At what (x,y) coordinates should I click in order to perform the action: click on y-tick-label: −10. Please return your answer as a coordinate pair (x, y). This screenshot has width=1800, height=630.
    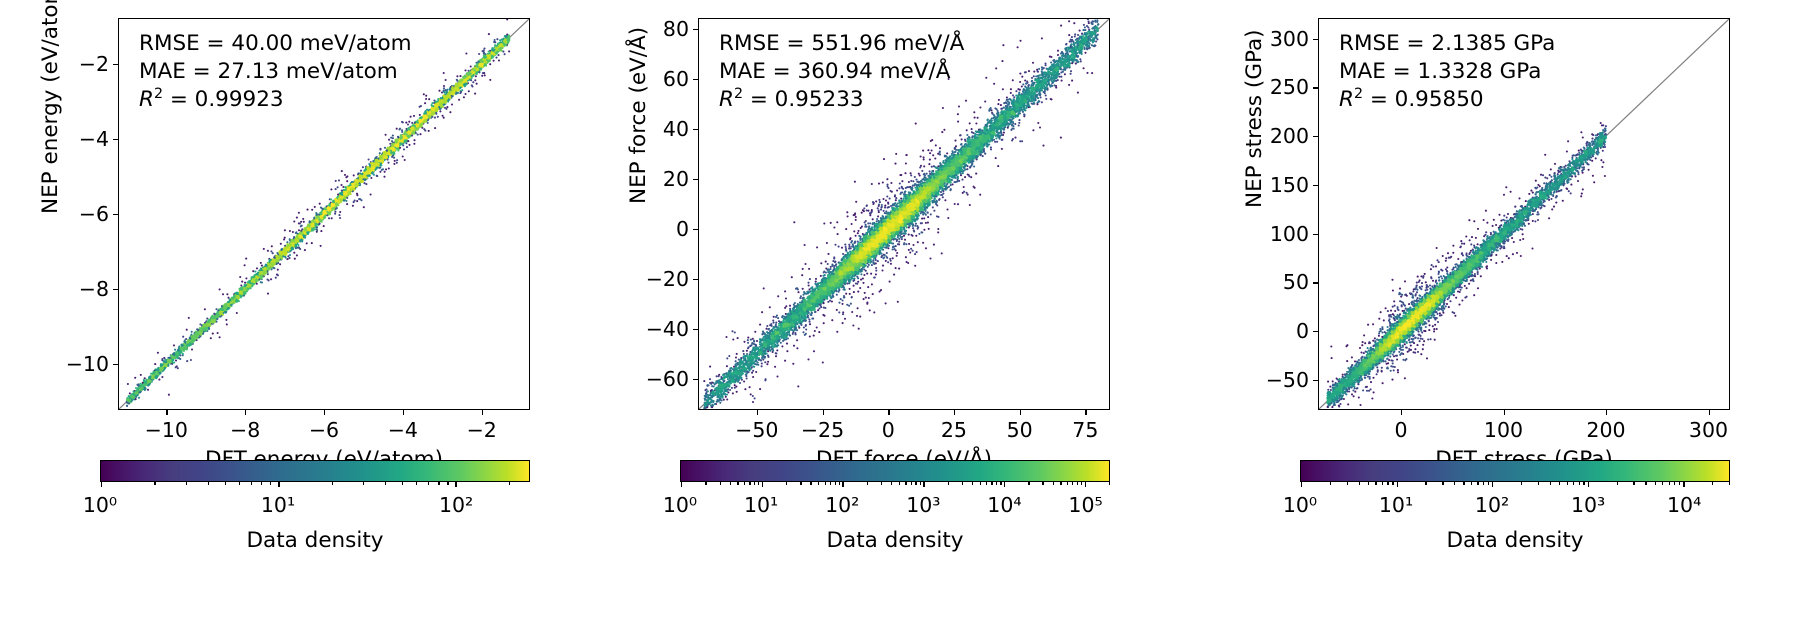
    Looking at the image, I should click on (87, 364).